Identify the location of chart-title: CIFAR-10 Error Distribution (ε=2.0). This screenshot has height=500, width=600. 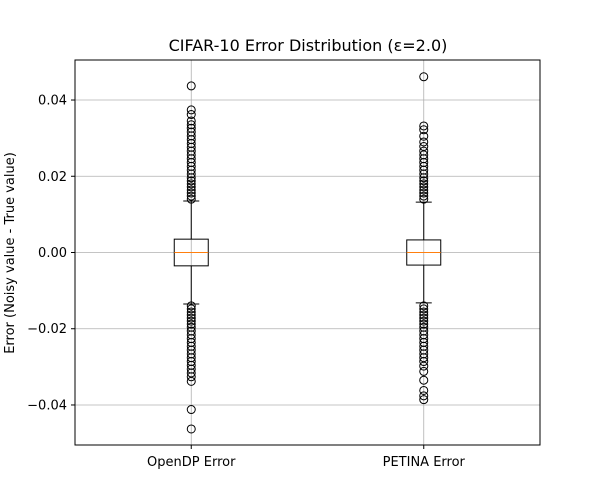
(308, 45).